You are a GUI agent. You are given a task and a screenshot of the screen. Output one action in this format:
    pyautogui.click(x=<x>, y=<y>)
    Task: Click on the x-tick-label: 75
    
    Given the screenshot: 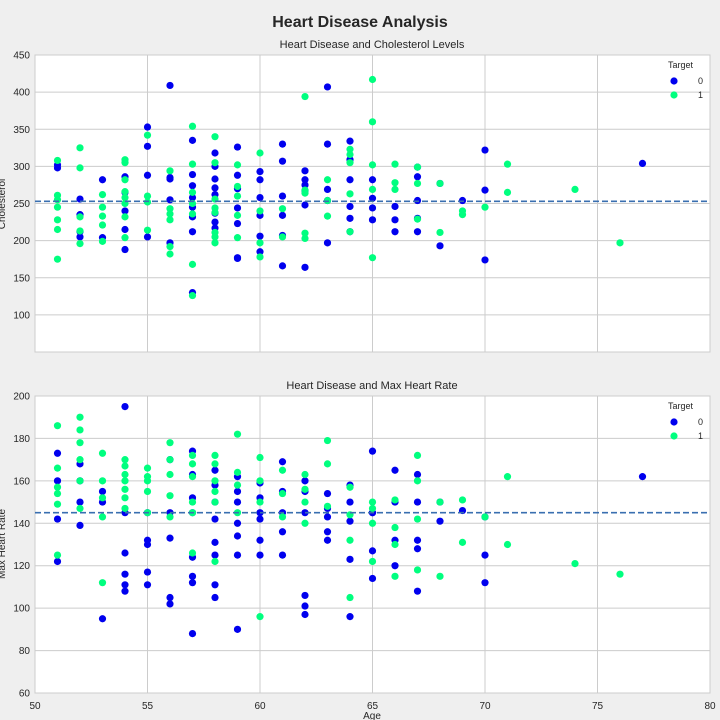 What is the action you would take?
    pyautogui.click(x=598, y=706)
    